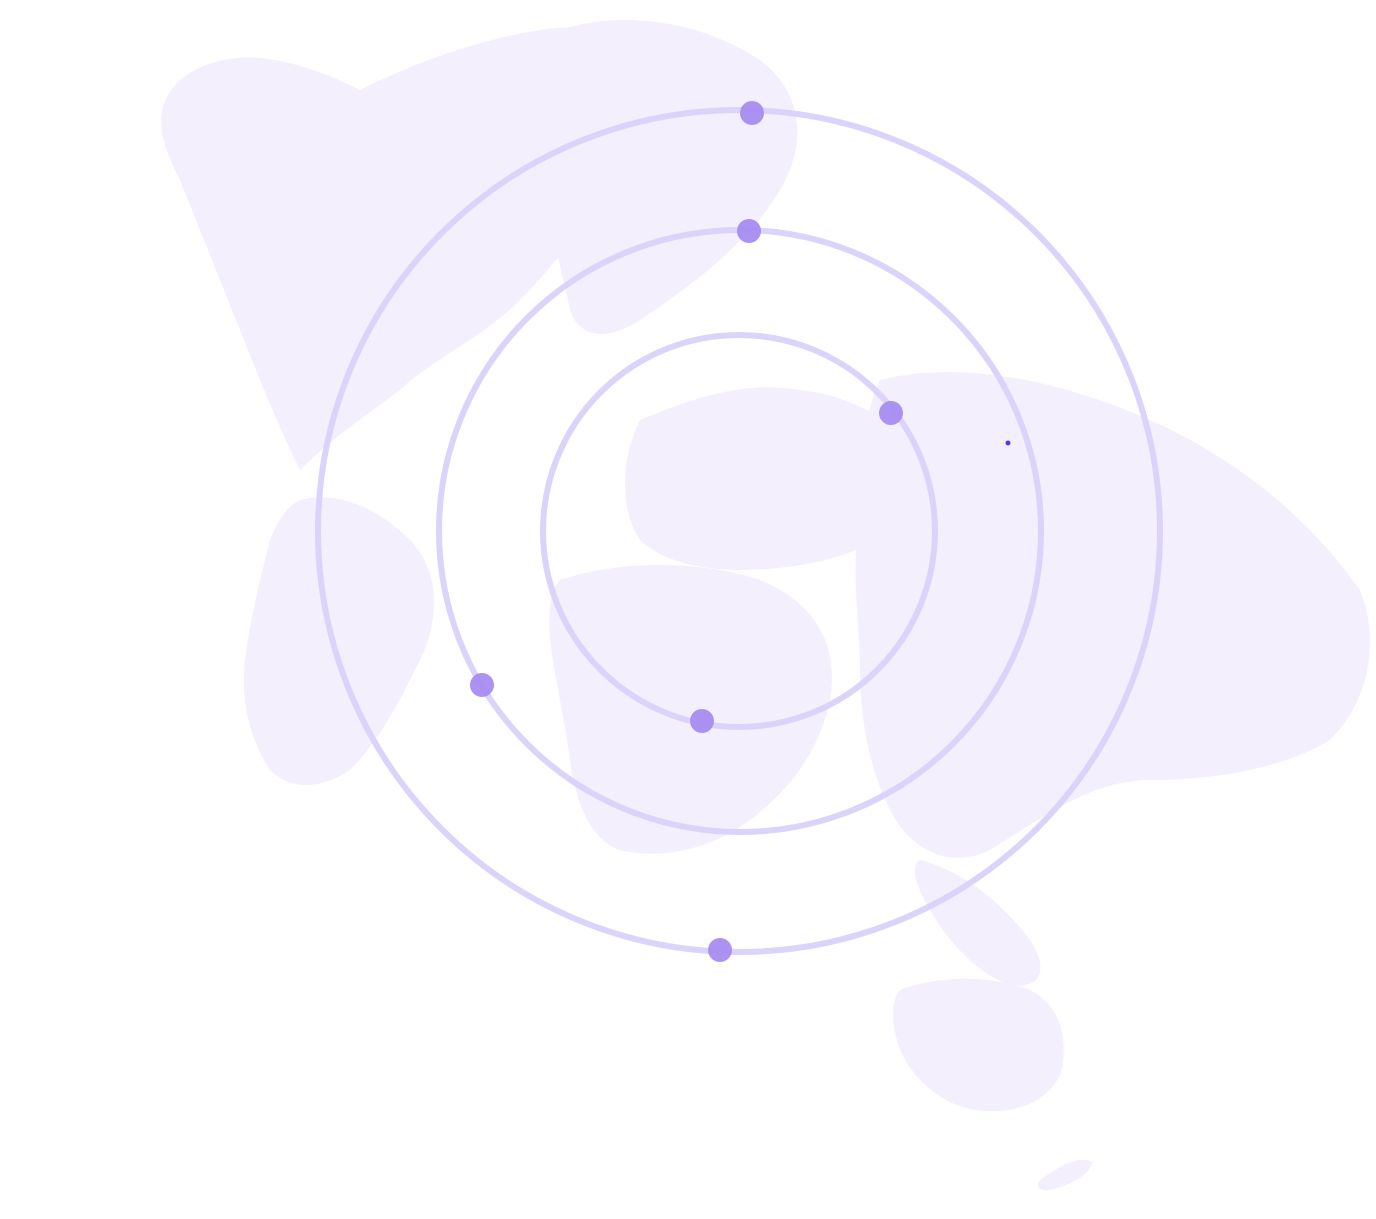 This screenshot has height=1219, width=1376. I want to click on europe-land, so click(776, 478).